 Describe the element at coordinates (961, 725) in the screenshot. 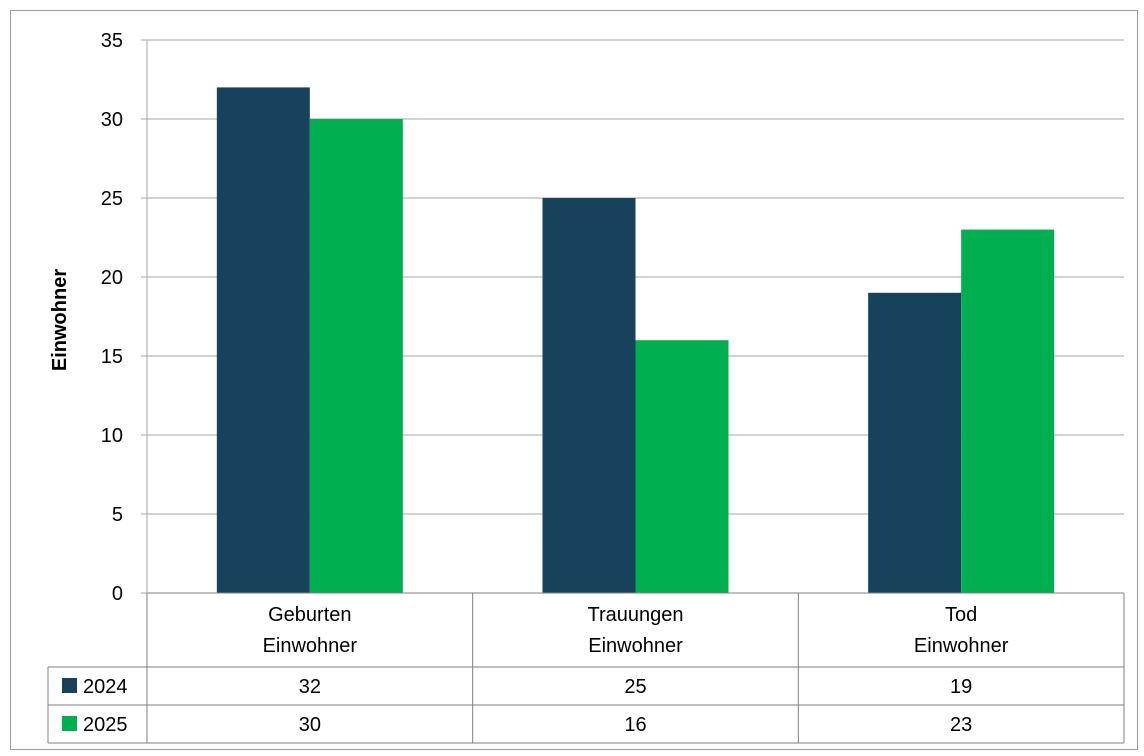

I see `data-table-value: 23` at that location.